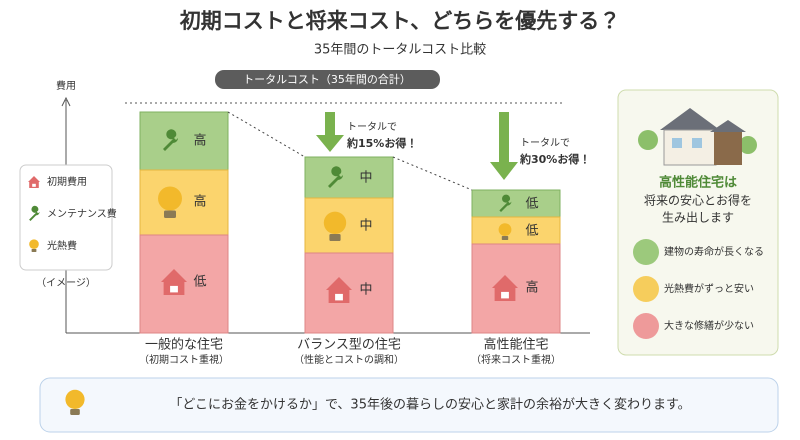 The width and height of the screenshot is (800, 440). What do you see at coordinates (82, 213) in the screenshot?
I see `legend-item: メンテナンス費` at bounding box center [82, 213].